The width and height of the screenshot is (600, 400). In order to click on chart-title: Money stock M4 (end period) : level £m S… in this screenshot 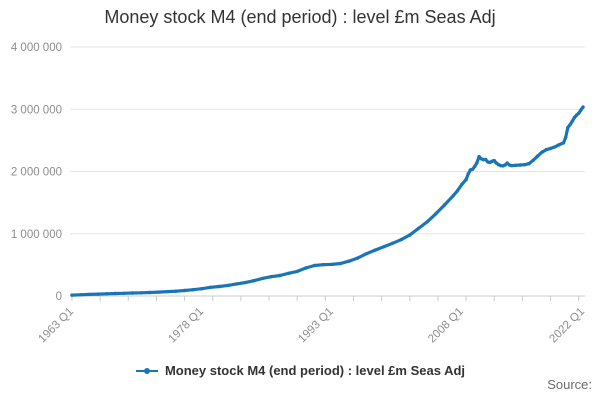, I will do `click(300, 17)`.